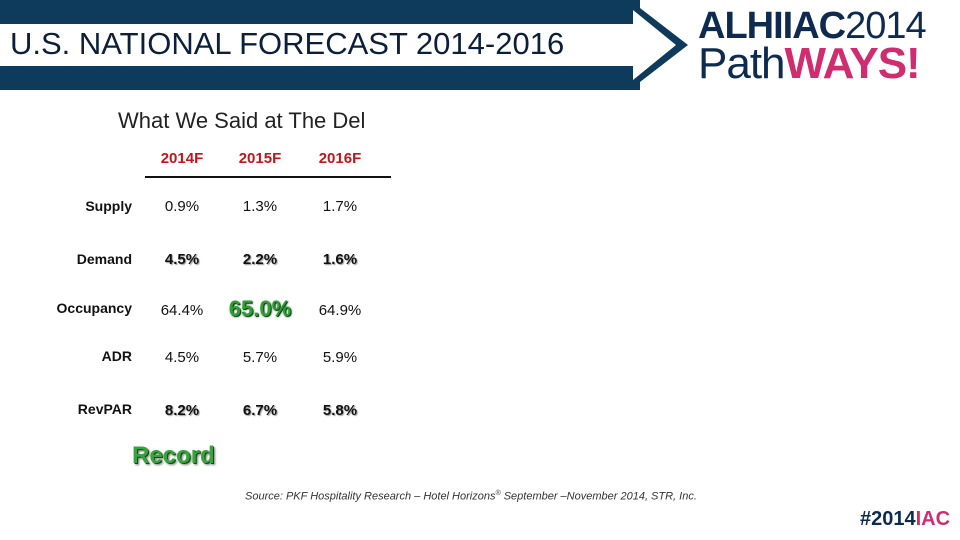 The width and height of the screenshot is (960, 540). I want to click on column-header-2014f: 2014F, so click(182, 158).